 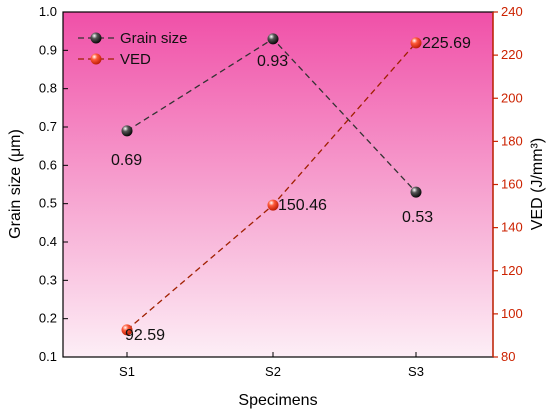 I want to click on ved-data-label: 92.59, so click(x=145, y=335).